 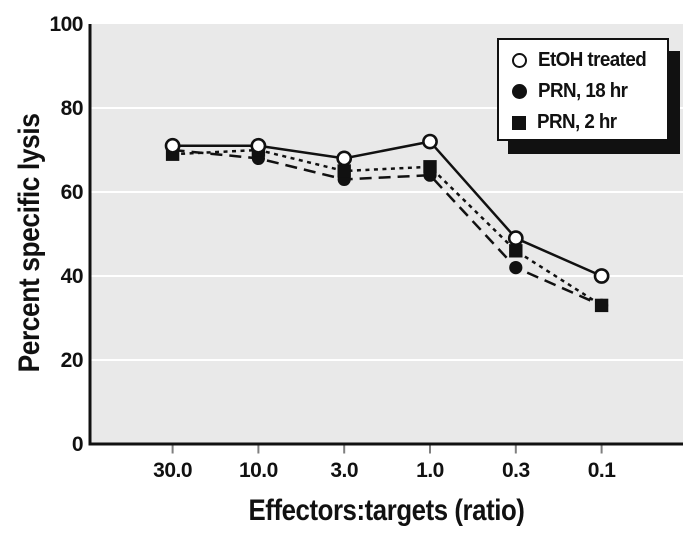 What do you see at coordinates (72, 276) in the screenshot?
I see `y-tick-label: 40` at bounding box center [72, 276].